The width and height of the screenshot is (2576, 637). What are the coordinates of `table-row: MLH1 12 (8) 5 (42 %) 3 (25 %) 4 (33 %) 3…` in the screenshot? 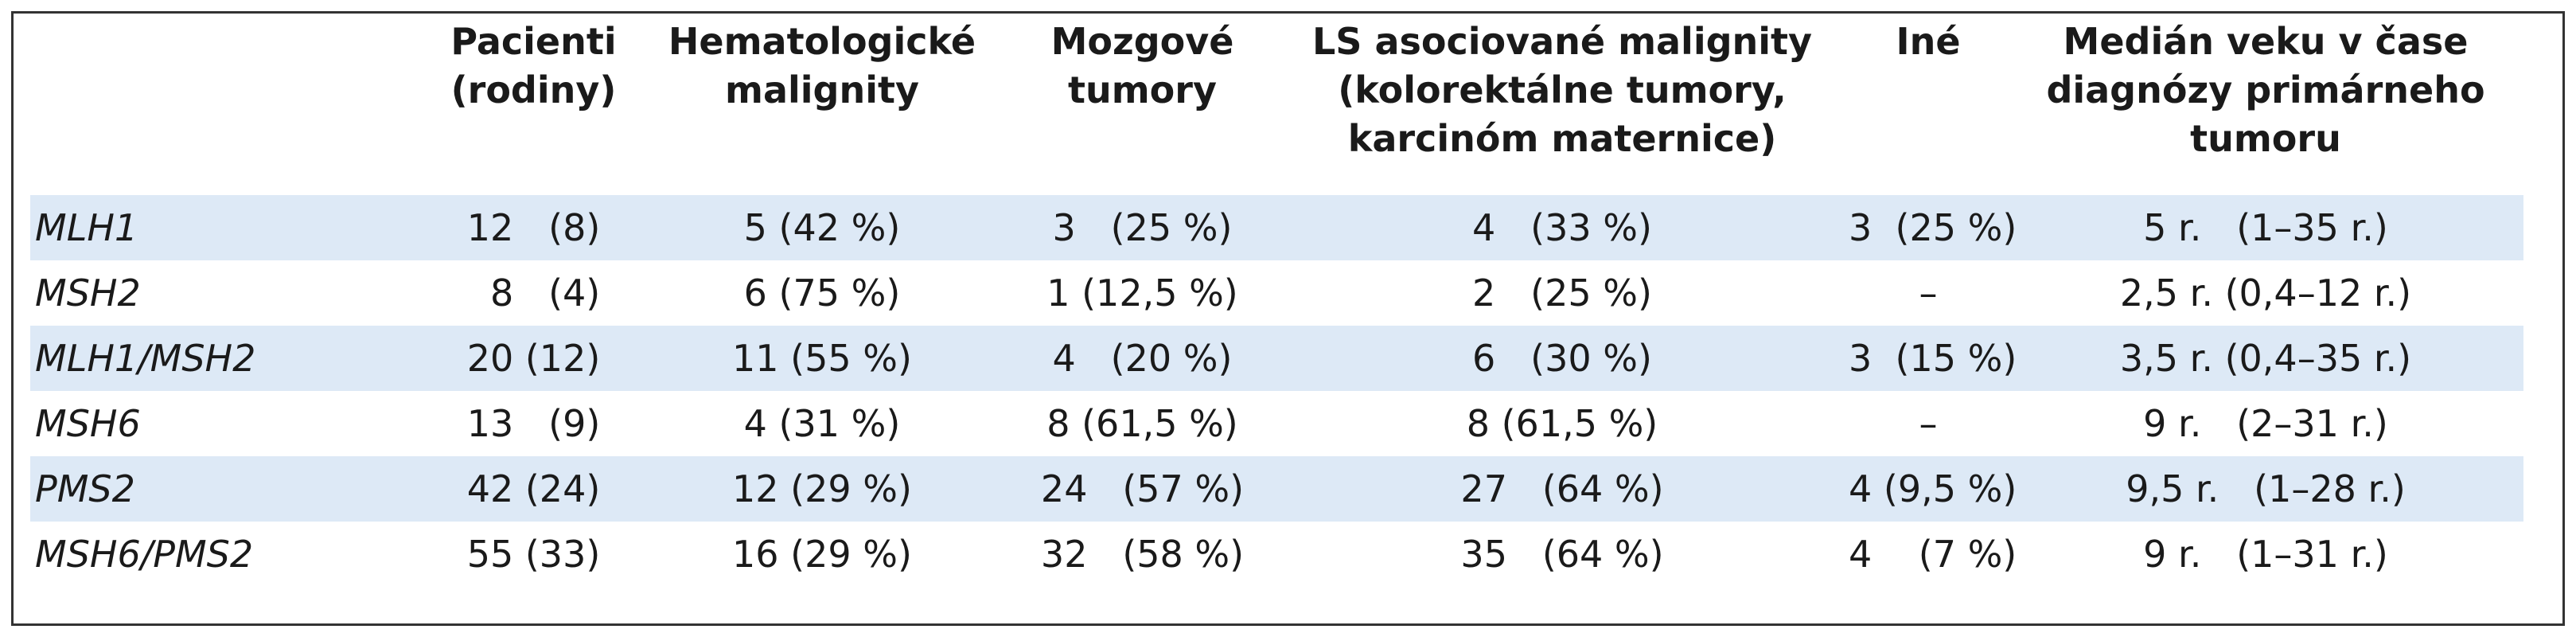 It's located at (1276, 227).